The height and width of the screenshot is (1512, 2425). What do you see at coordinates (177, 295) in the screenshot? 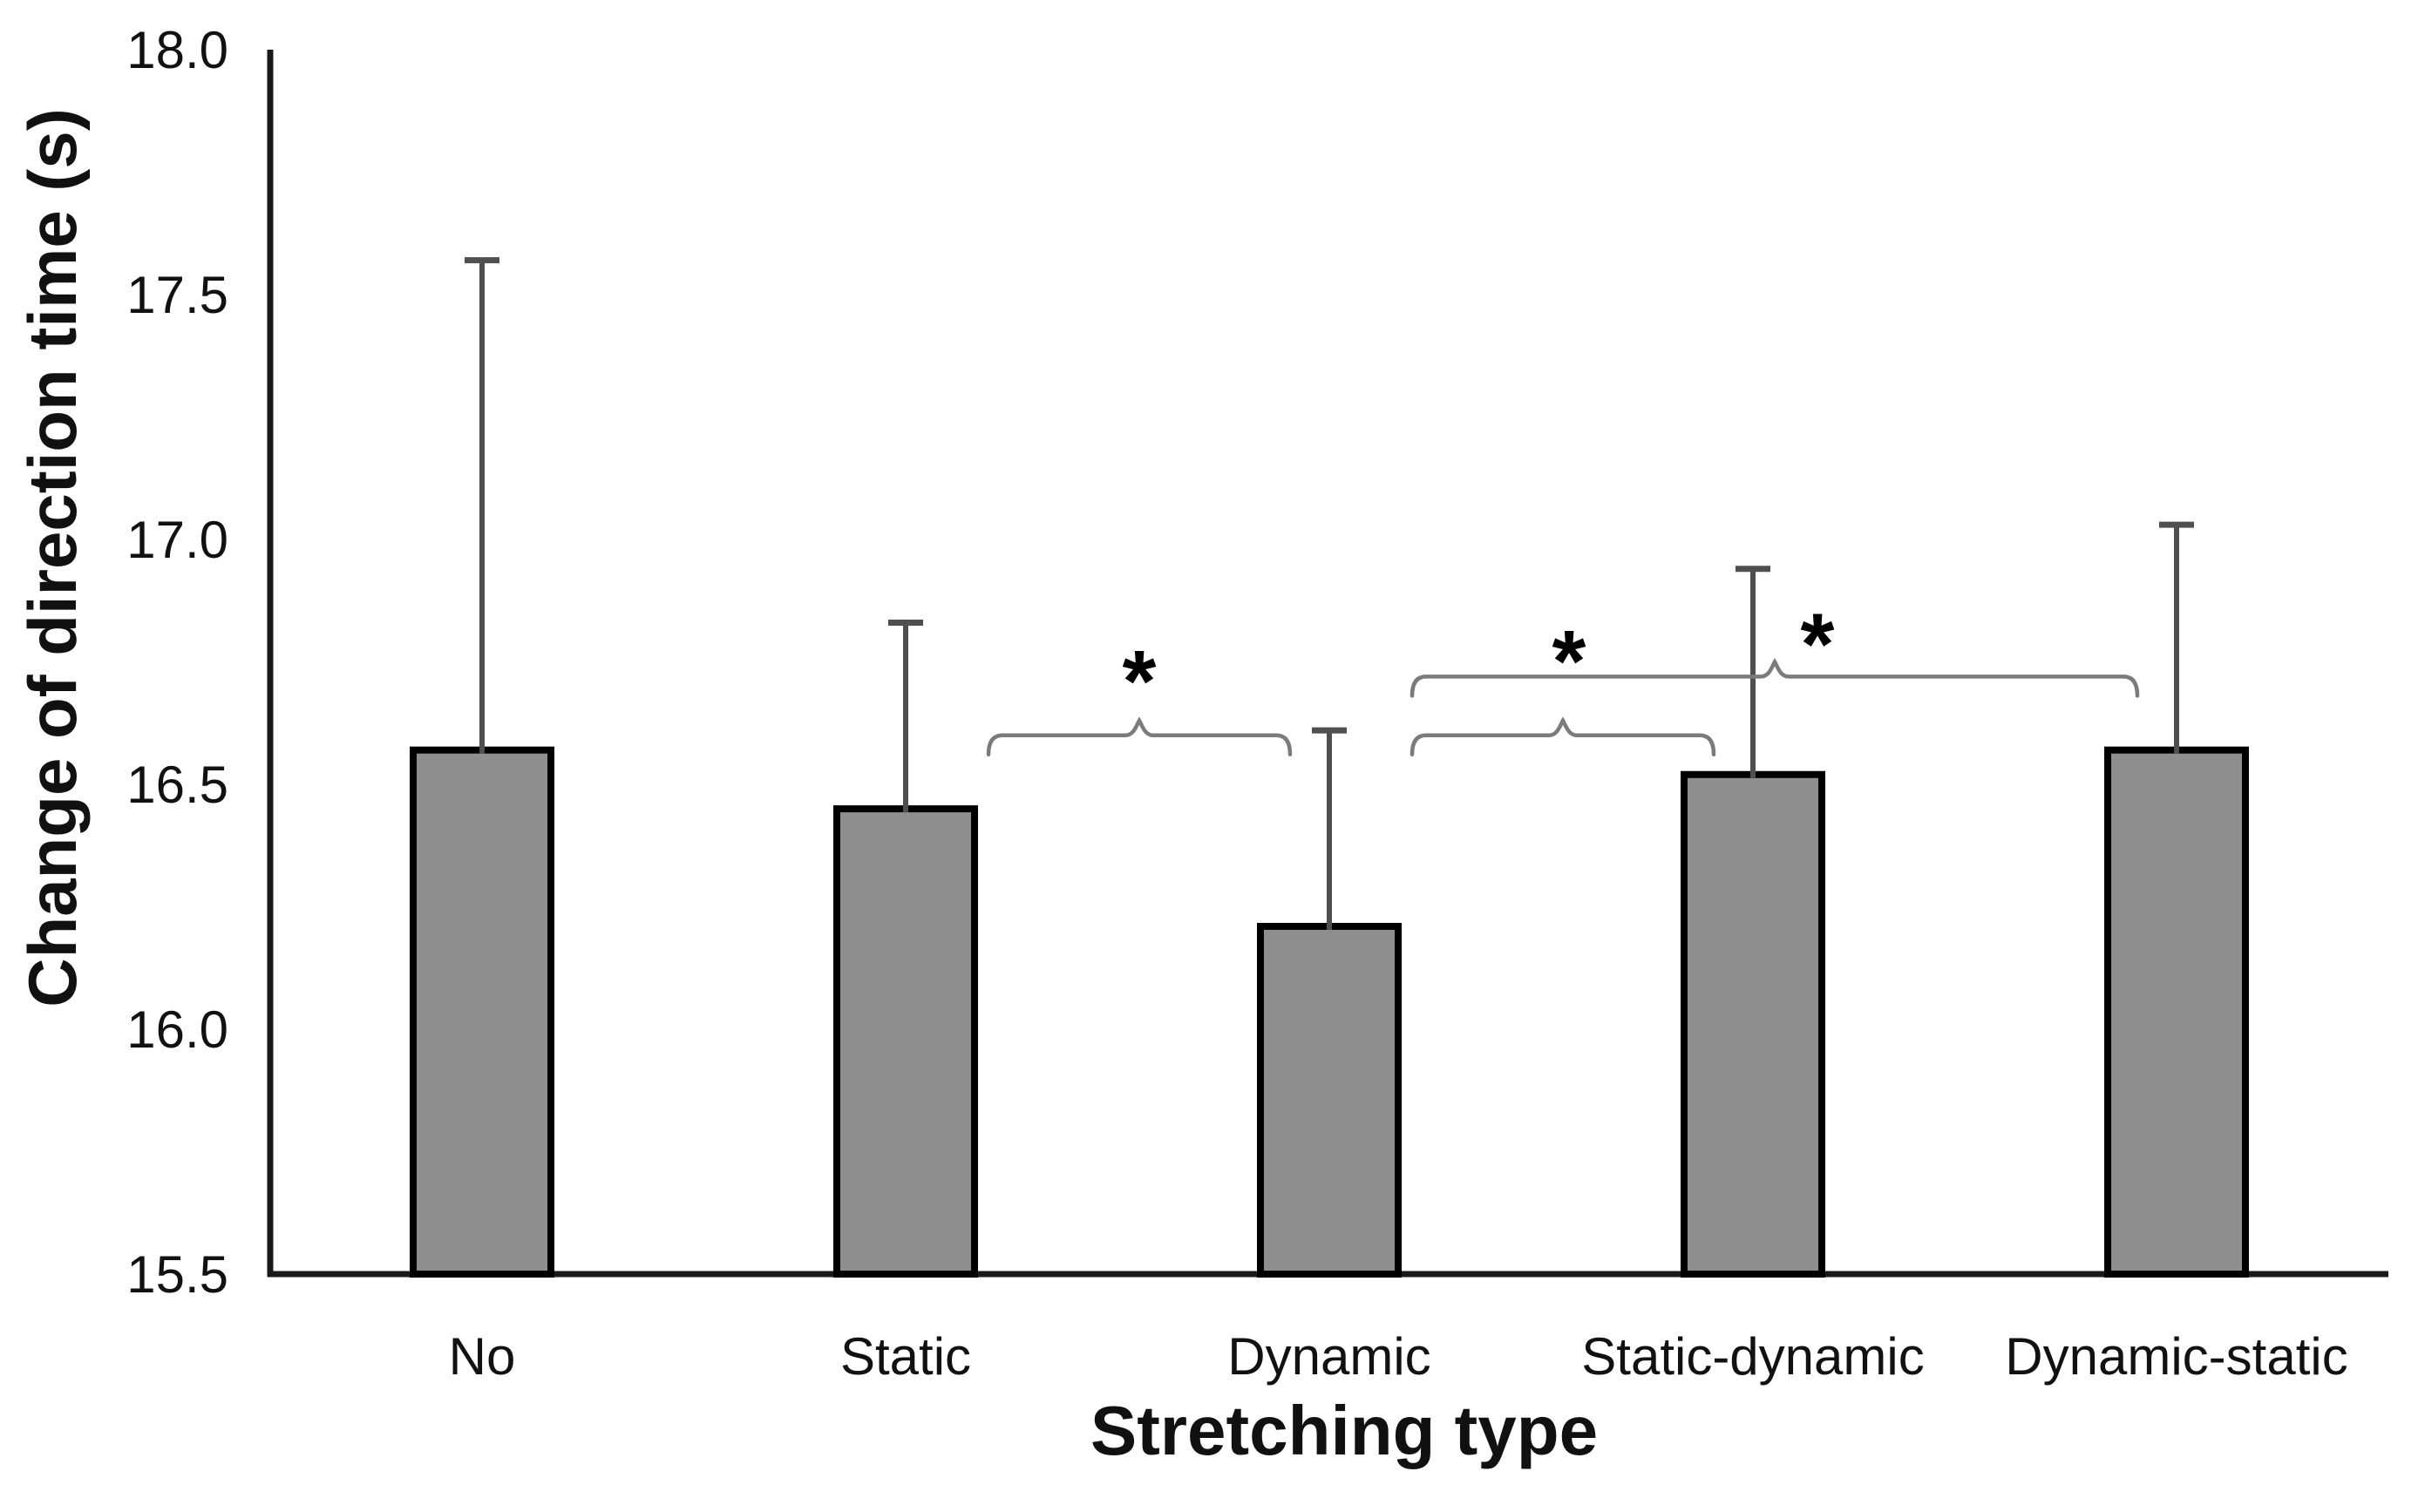
I see `y-tick-label: 17.5` at bounding box center [177, 295].